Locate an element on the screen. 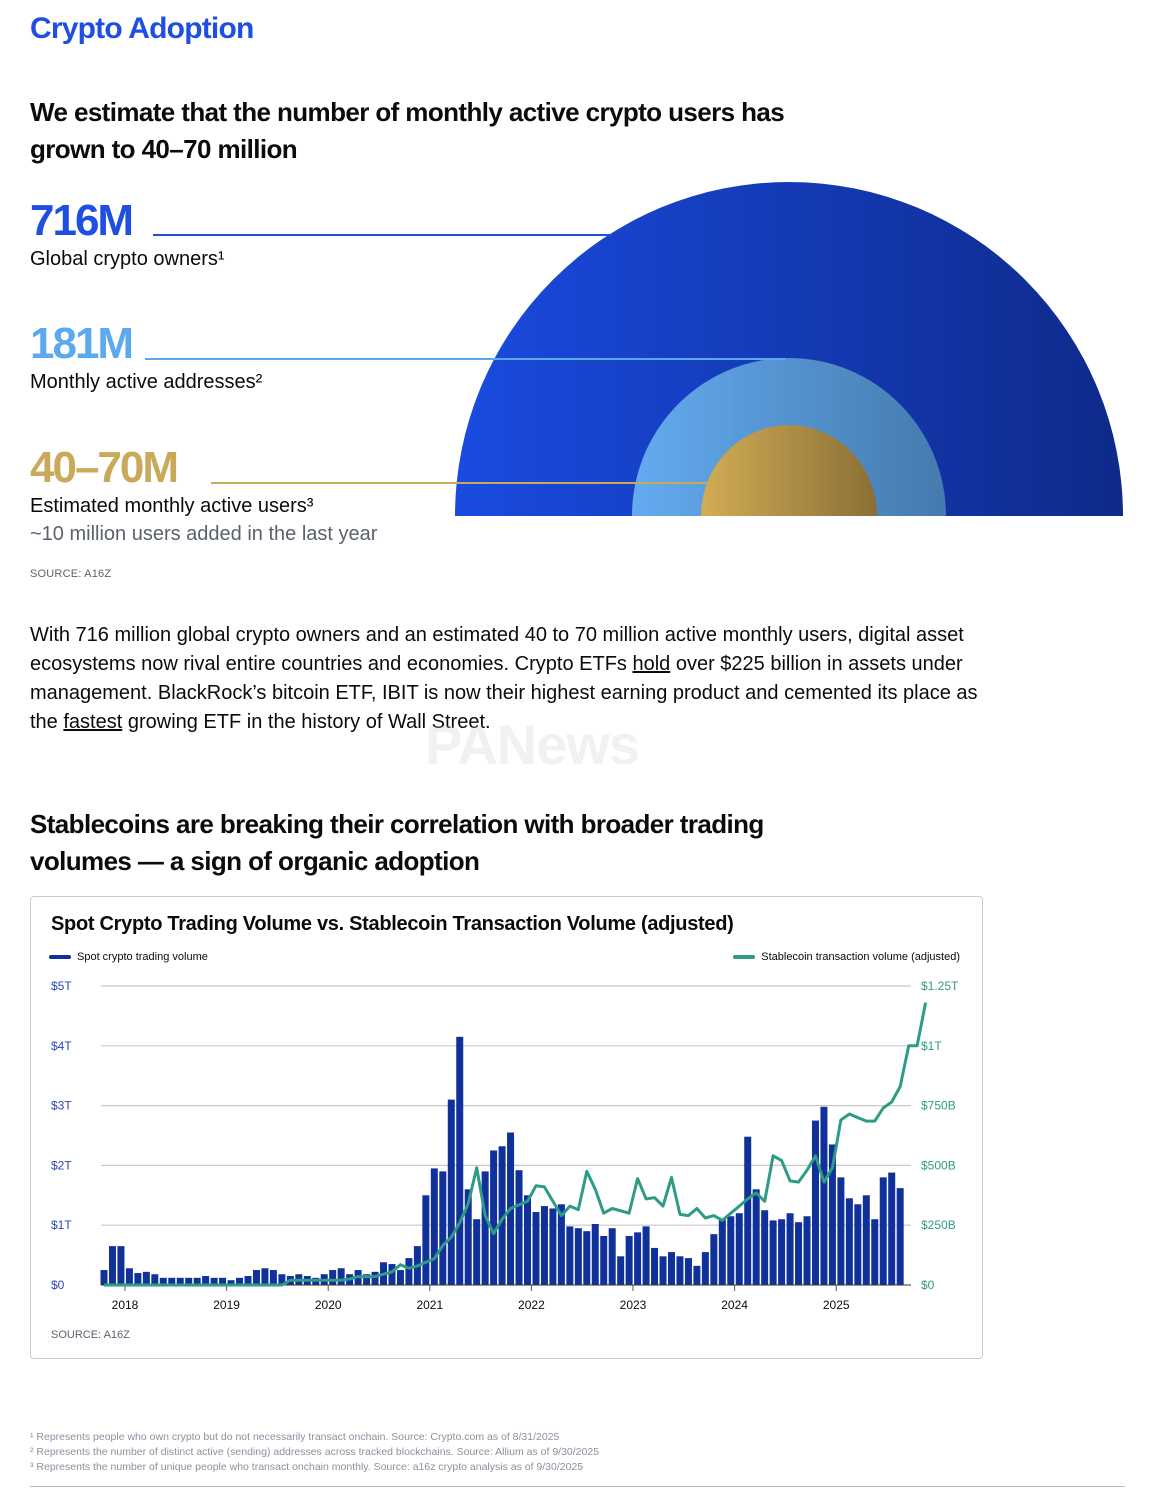  stat-owners: 716M Global crypto owners¹ is located at coordinates (127, 235).